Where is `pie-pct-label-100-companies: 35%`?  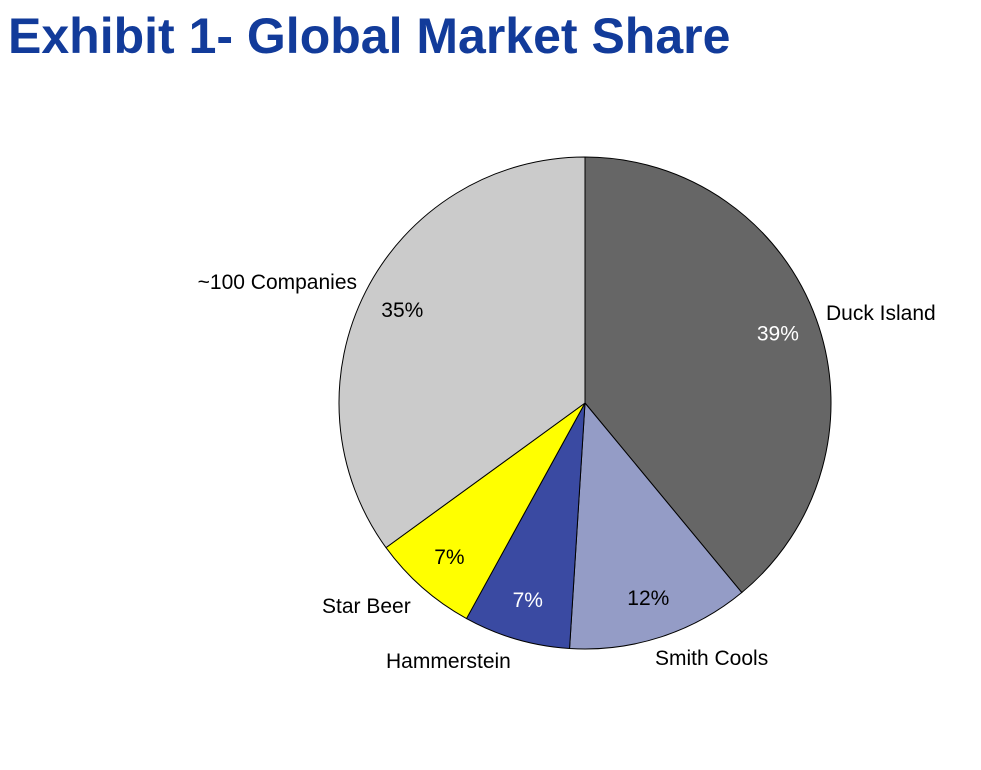 pie-pct-label-100-companies: 35% is located at coordinates (402, 310).